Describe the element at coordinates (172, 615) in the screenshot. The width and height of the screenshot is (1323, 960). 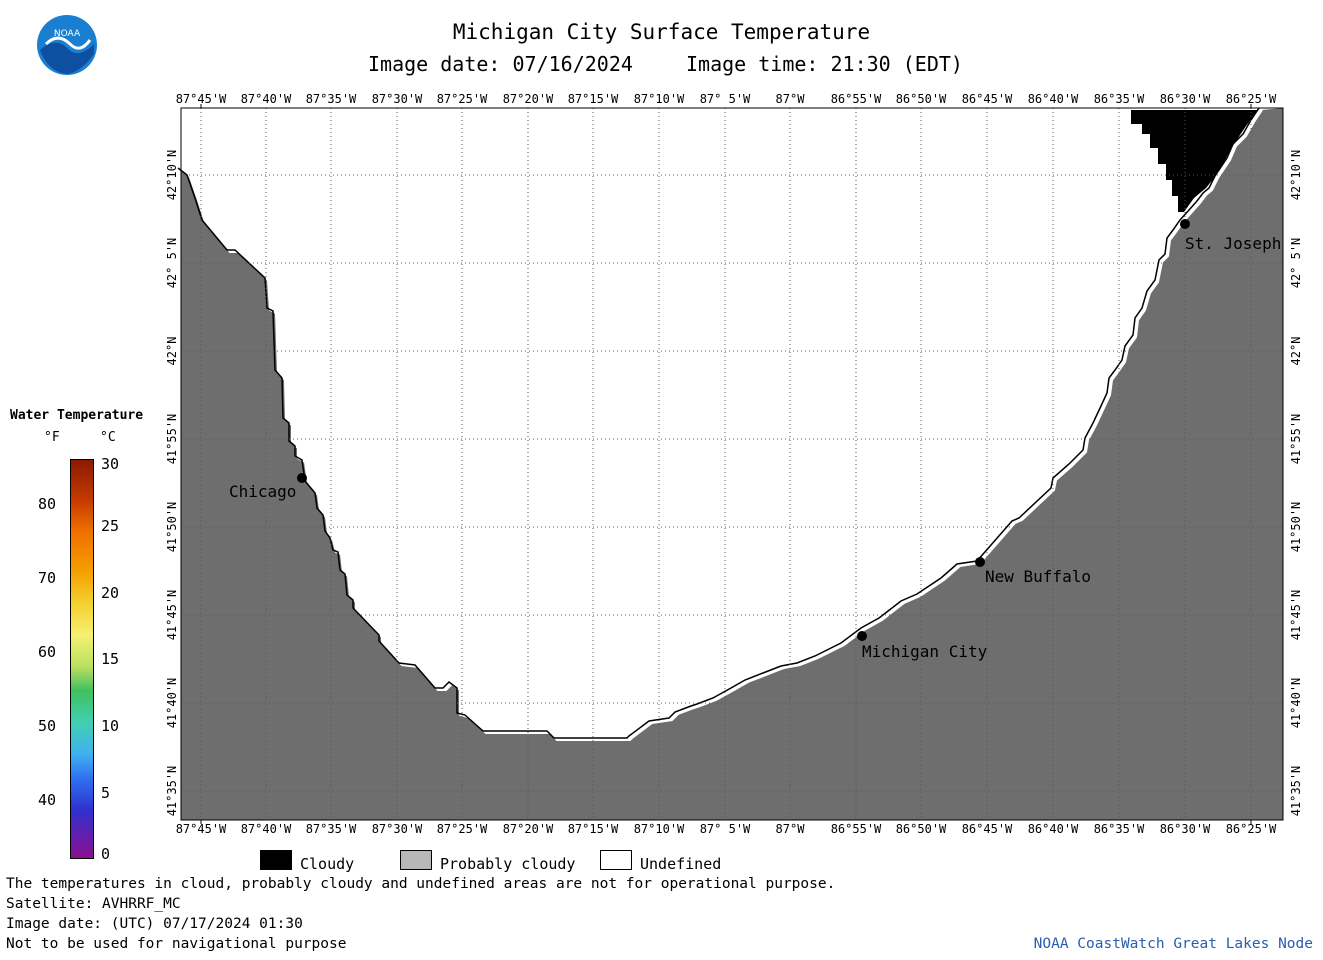
I see `lat-label-left: 41°45'N` at that location.